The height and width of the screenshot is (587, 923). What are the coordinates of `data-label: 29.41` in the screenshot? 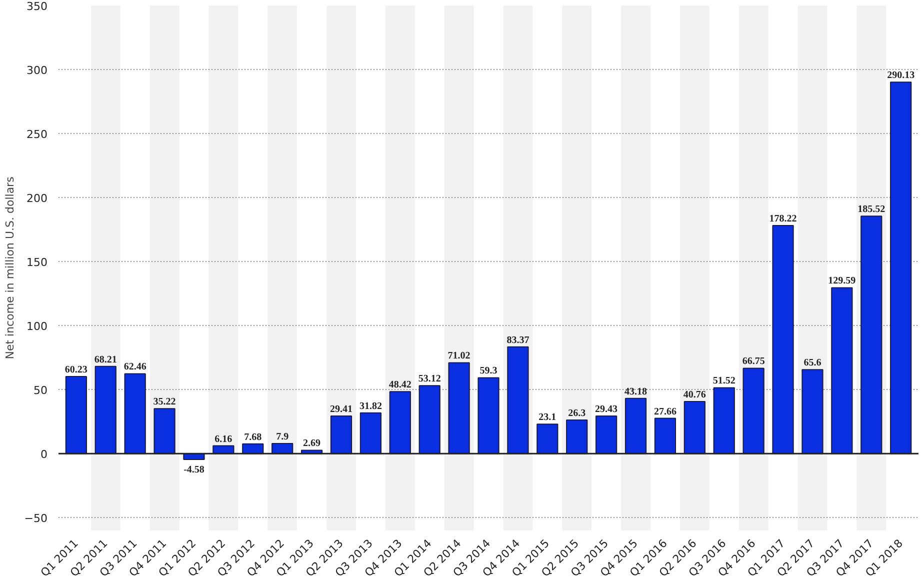 It's located at (341, 410).